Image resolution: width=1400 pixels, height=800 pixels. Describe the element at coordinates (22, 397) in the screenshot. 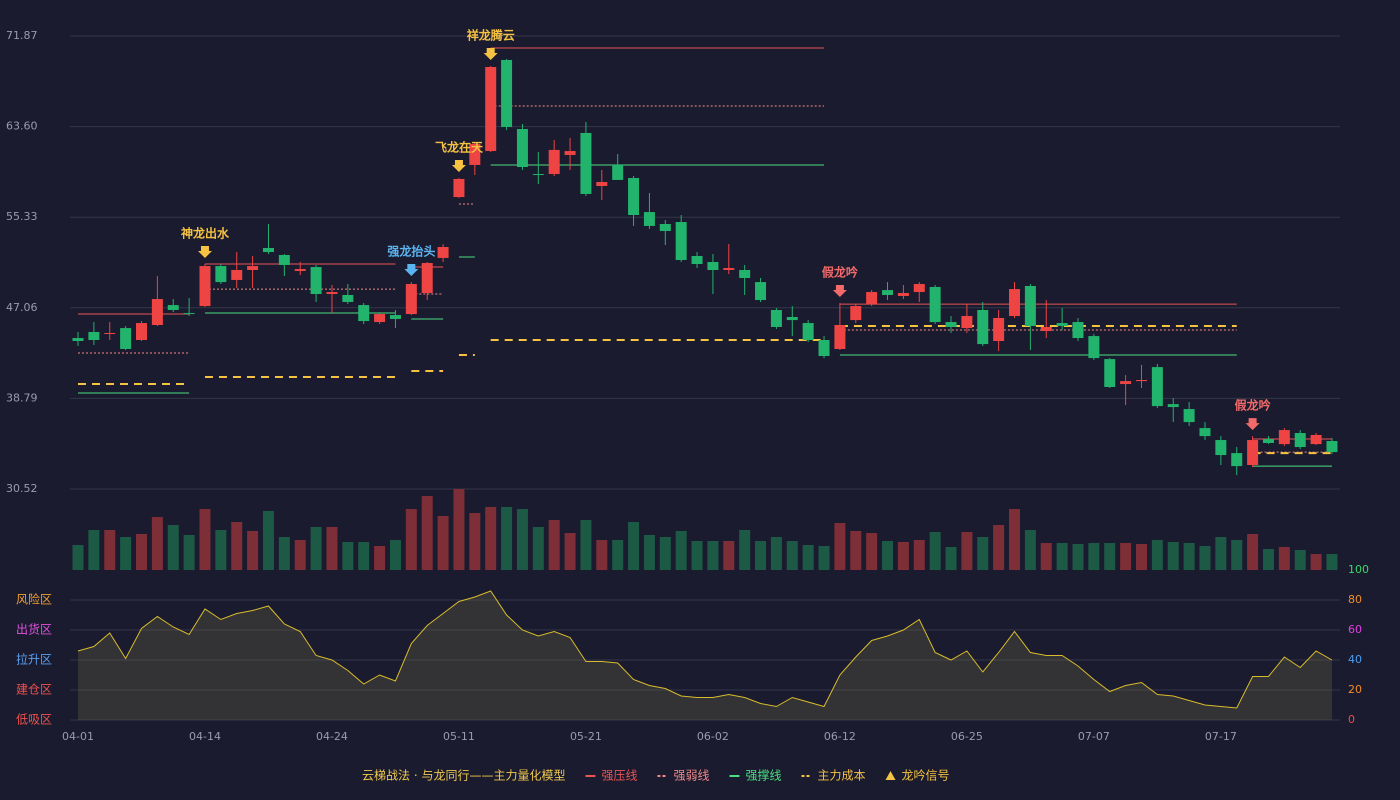

I see `y-tick-label: 38.79` at that location.